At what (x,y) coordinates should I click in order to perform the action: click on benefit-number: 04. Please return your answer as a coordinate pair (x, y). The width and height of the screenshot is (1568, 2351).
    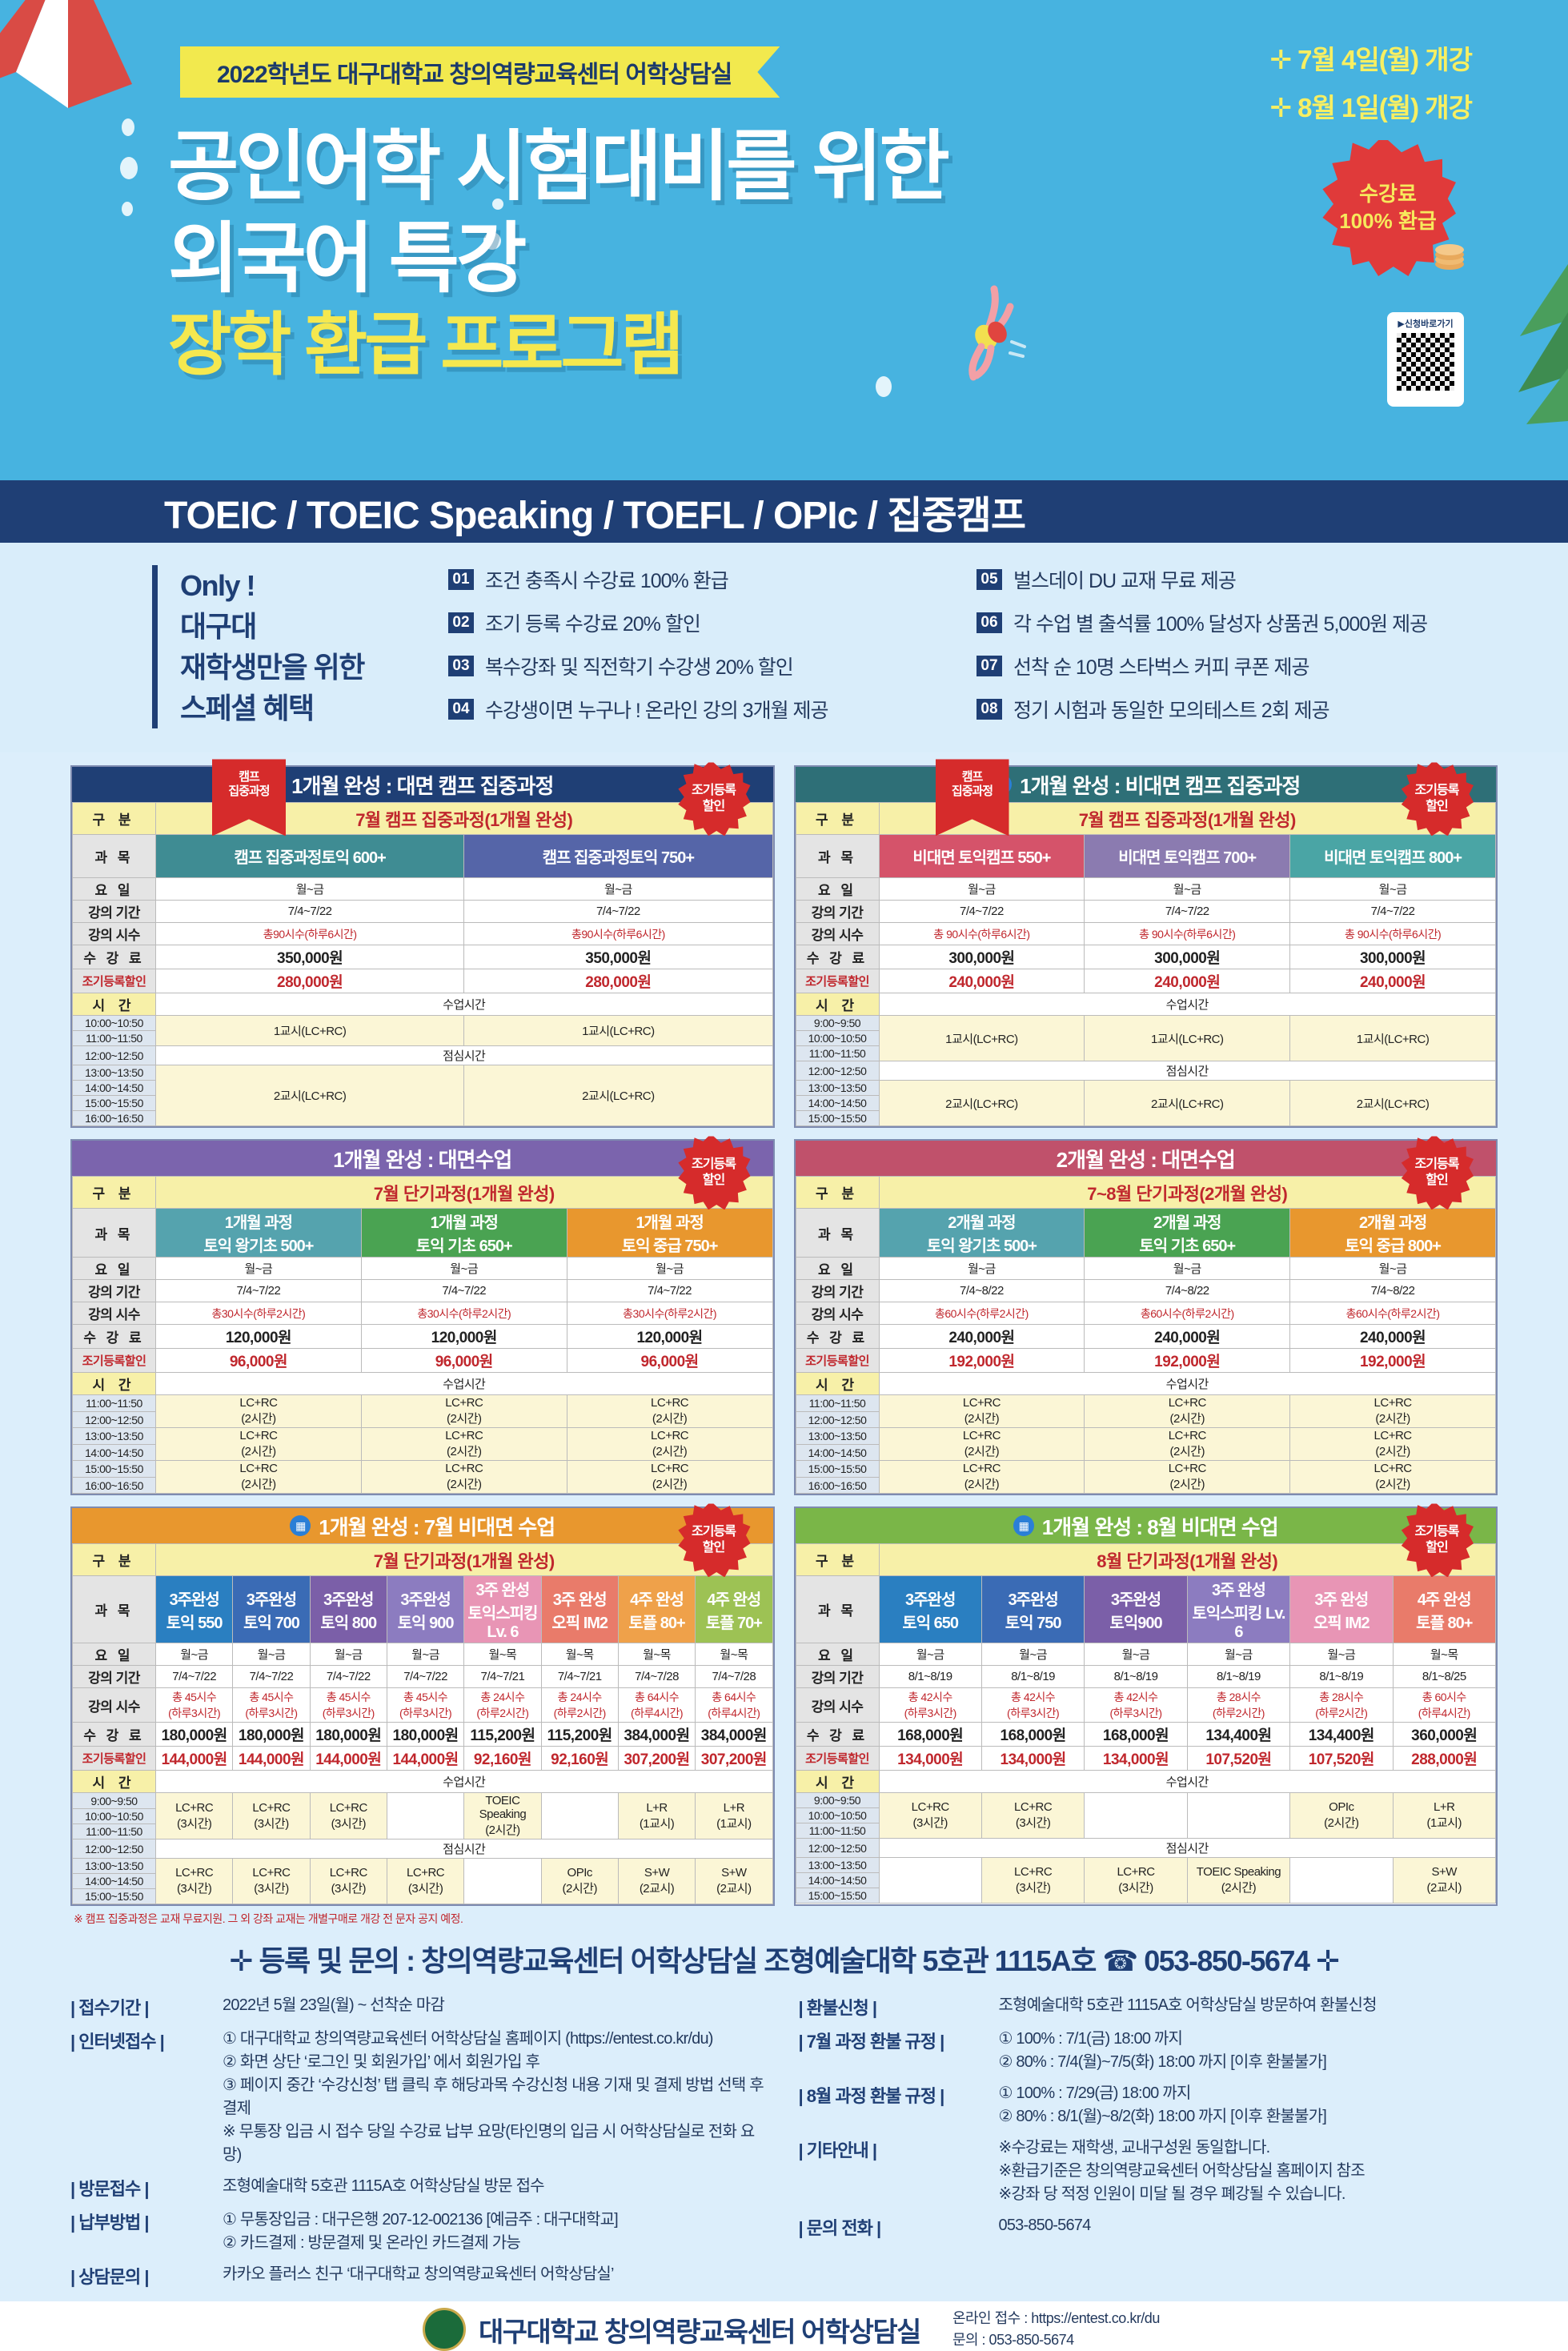
    Looking at the image, I should click on (461, 710).